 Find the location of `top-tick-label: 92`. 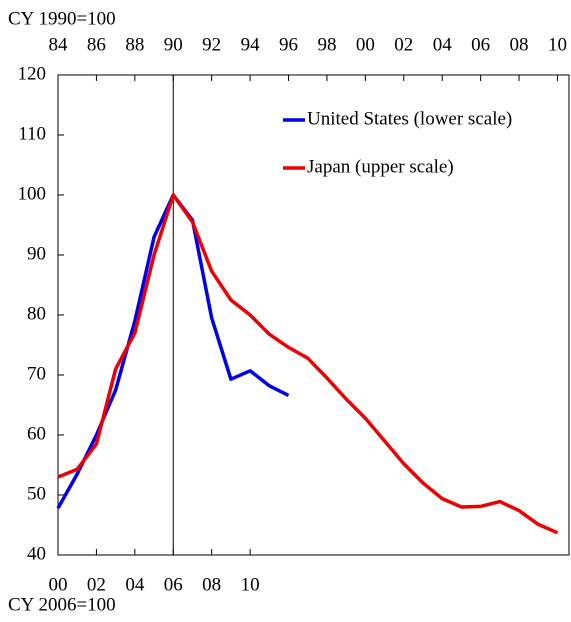

top-tick-label: 92 is located at coordinates (211, 44).